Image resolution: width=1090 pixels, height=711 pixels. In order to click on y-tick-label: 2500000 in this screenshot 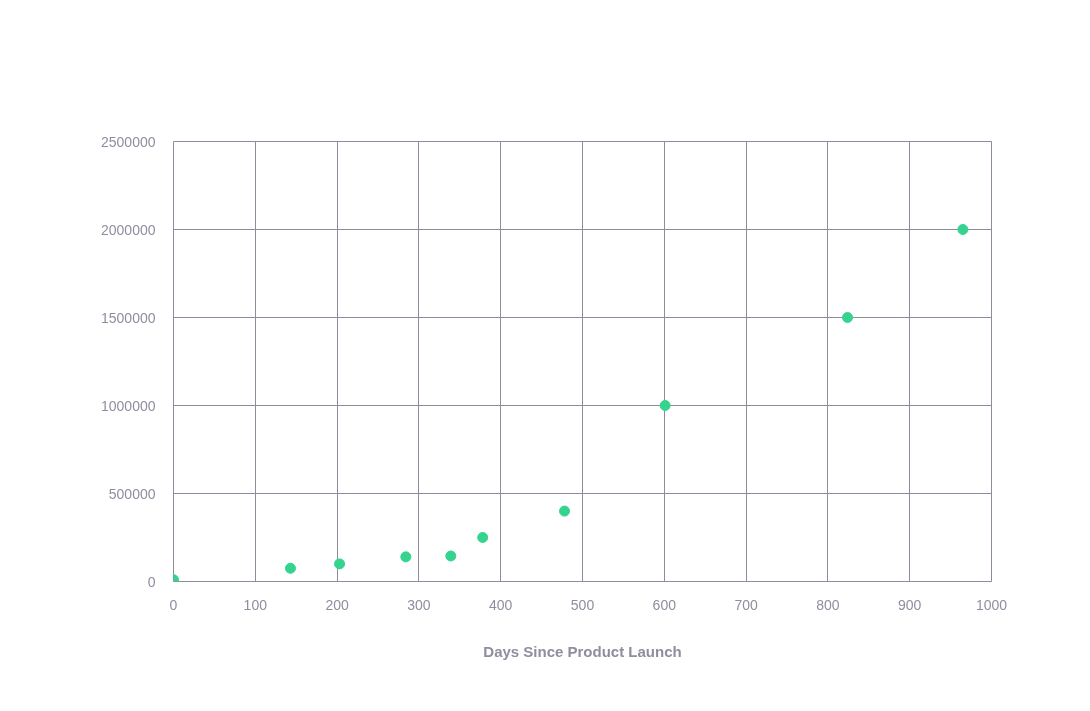, I will do `click(128, 141)`.